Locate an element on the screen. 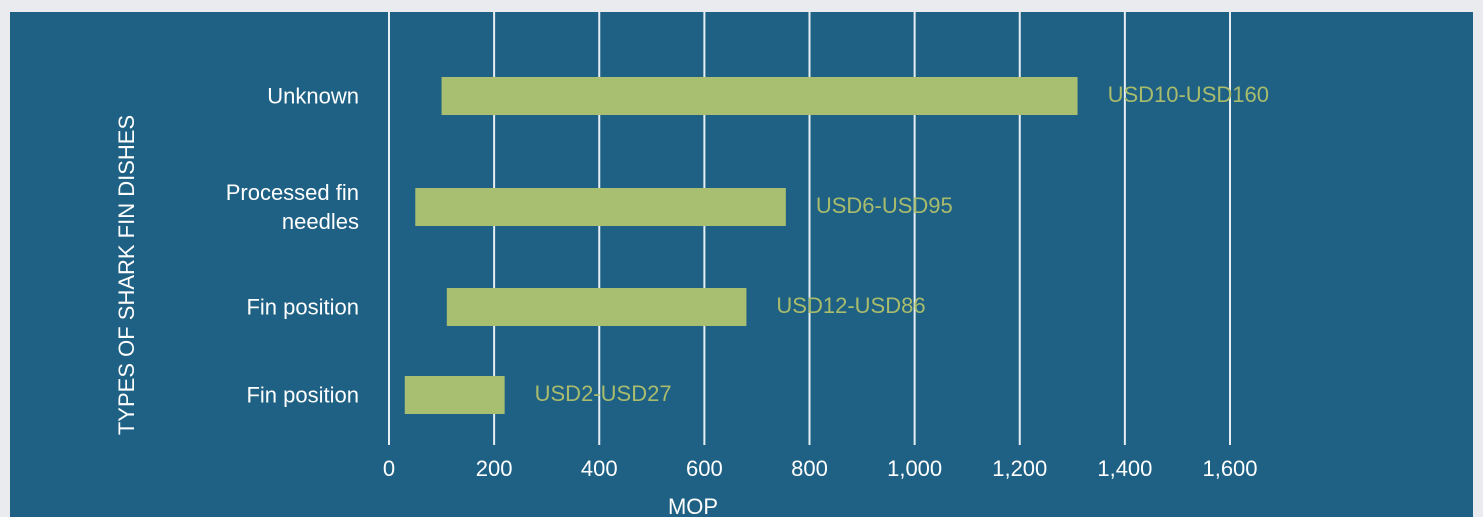 Image resolution: width=1483 pixels, height=517 pixels. x-tick-label: 1,600 is located at coordinates (1229, 468).